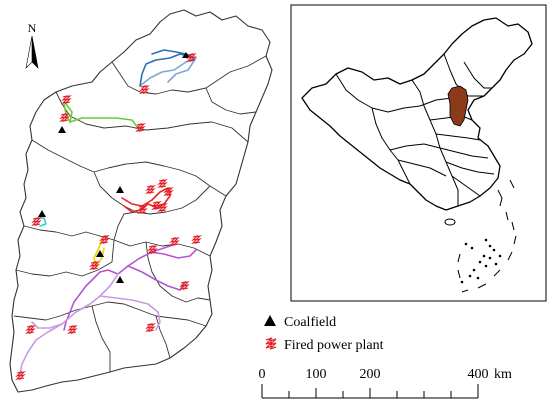 Image resolution: width=550 pixels, height=406 pixels. I want to click on north-arrow-icon-half, so click(29, 52).